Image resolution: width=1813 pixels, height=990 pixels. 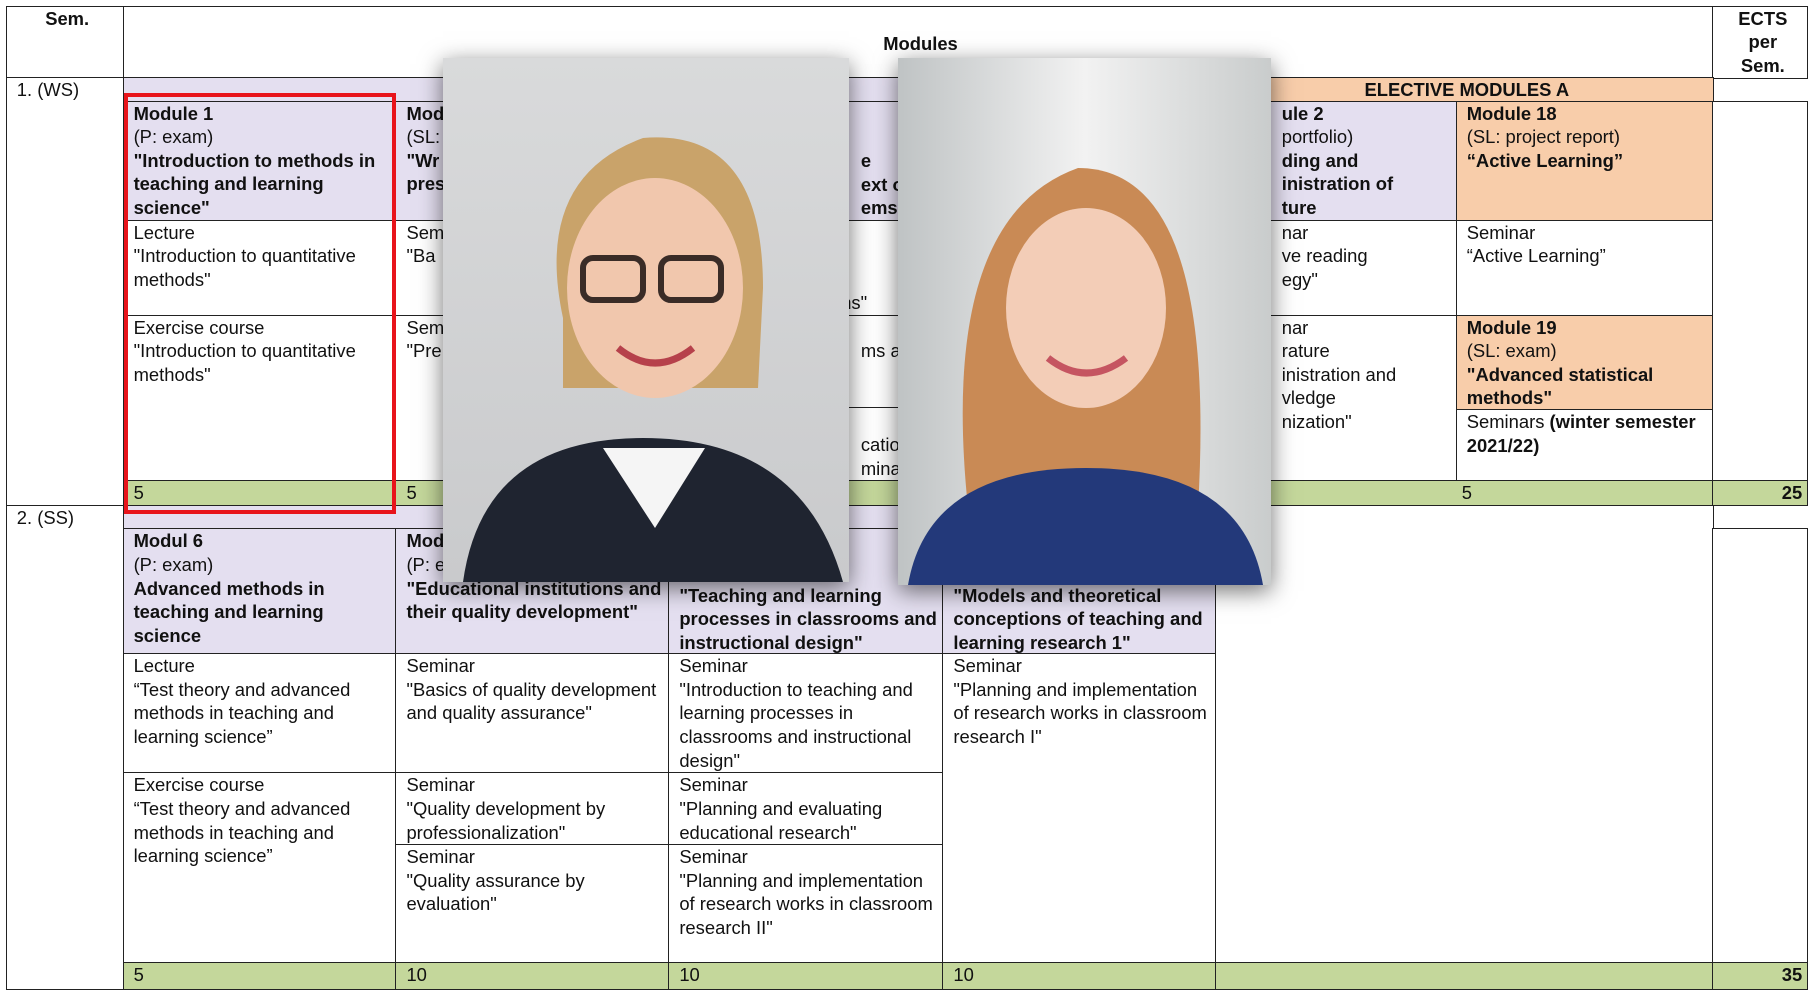 What do you see at coordinates (1560, 386) in the screenshot?
I see `cell-text: "Advanced statistical methods"` at bounding box center [1560, 386].